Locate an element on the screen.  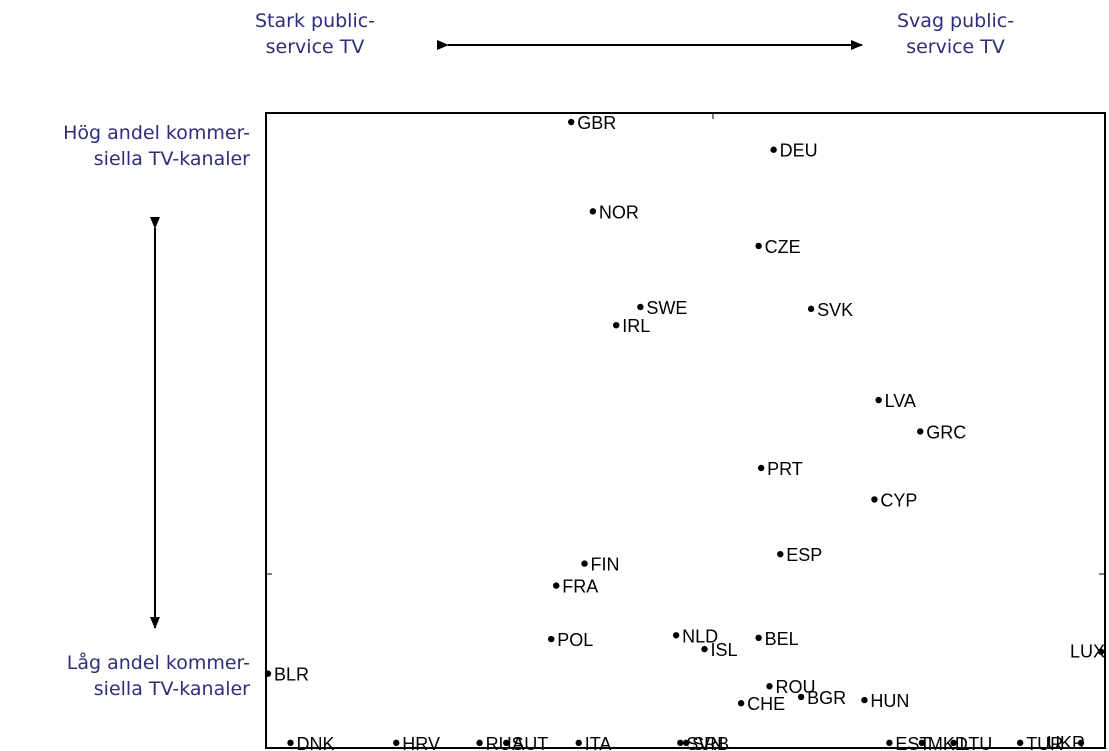
point-label-lva: LVA is located at coordinates (900, 401).